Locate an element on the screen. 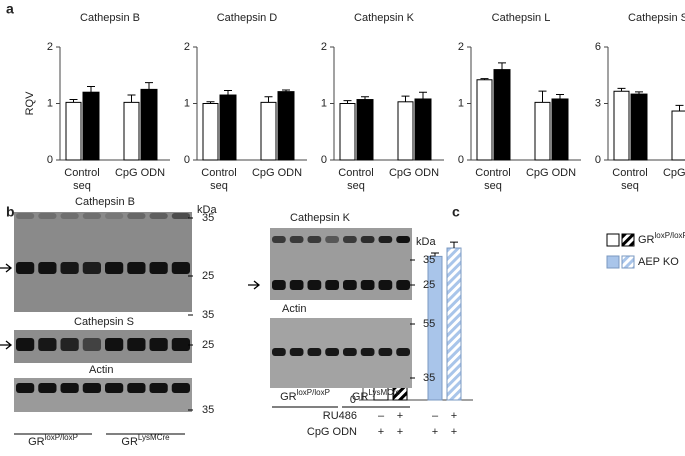 This screenshot has width=685, height=456. blot-strip is located at coordinates (103, 321).